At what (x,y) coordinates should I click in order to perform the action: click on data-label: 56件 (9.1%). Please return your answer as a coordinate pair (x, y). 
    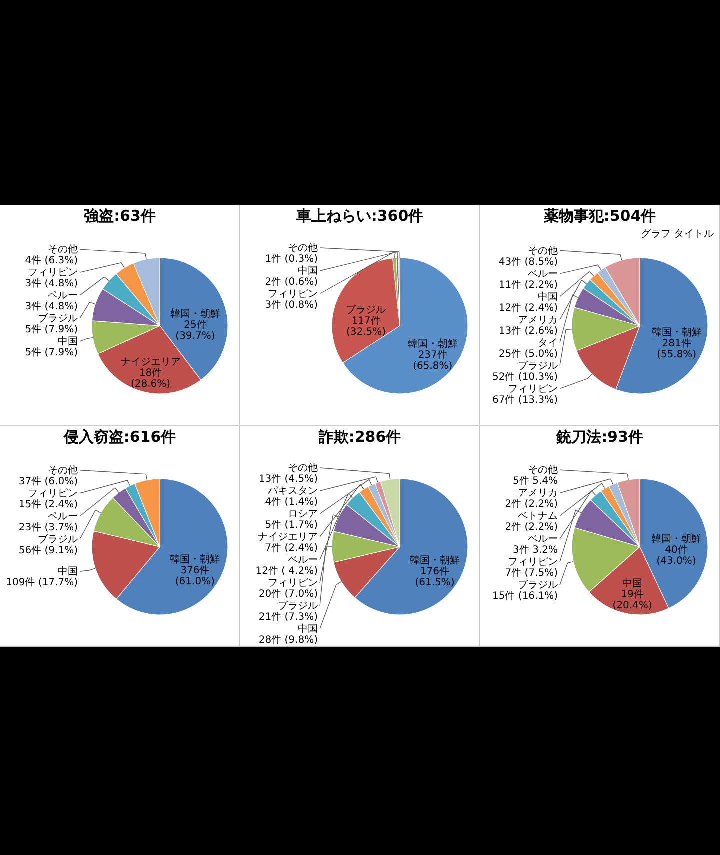
    Looking at the image, I should click on (48, 550).